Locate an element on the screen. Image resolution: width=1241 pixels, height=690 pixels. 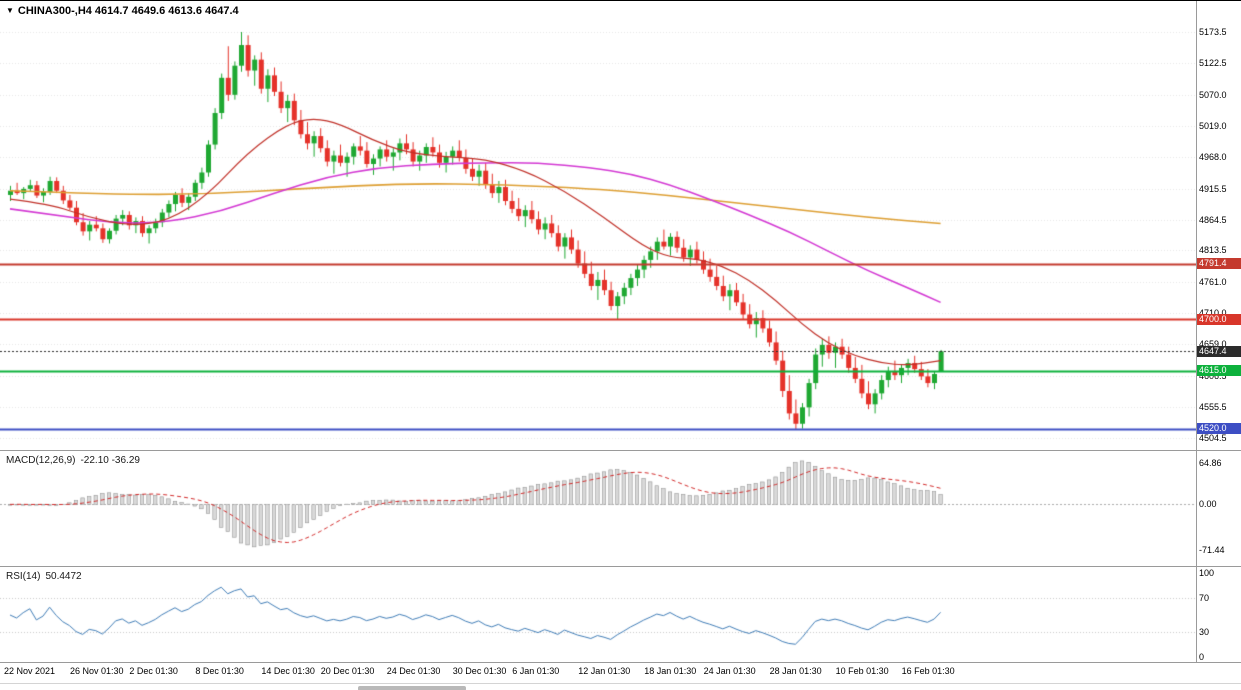
time-label: 6 Jan 01:30 is located at coordinates (536, 671).